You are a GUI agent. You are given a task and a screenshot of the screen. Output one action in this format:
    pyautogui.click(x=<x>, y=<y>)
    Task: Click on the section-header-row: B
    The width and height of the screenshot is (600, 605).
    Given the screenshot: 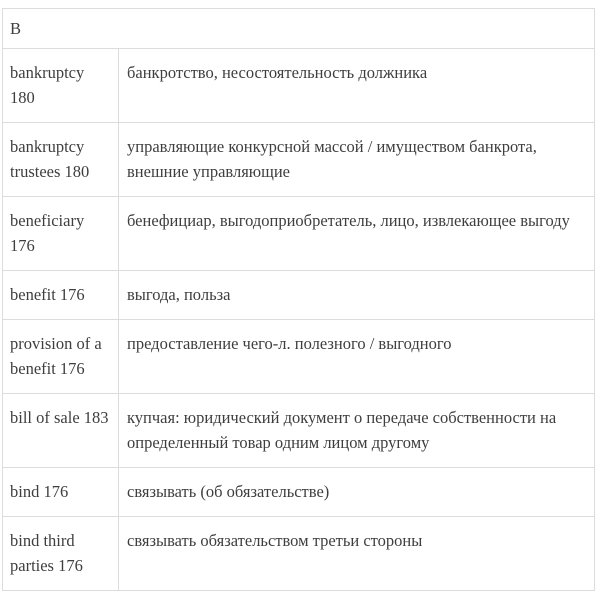 What is the action you would take?
    pyautogui.click(x=298, y=28)
    